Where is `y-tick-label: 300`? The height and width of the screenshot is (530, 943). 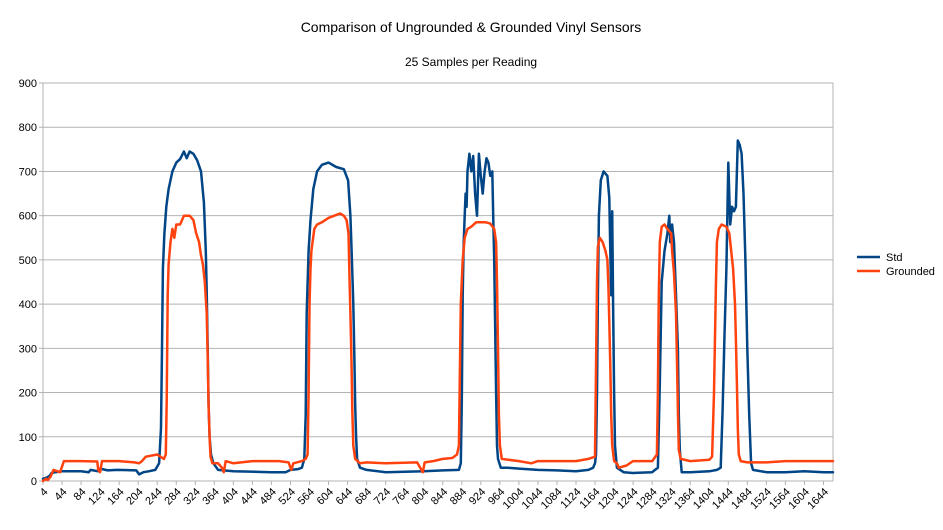
y-tick-label: 300 is located at coordinates (28, 349).